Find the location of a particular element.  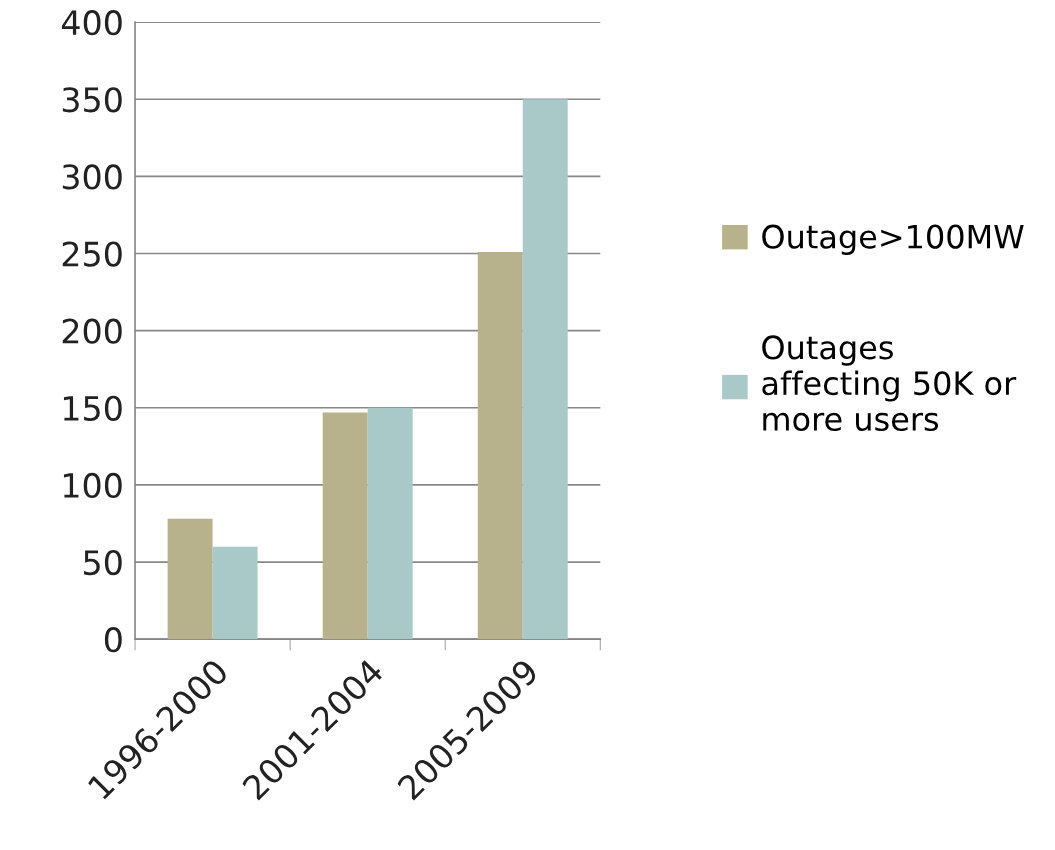

legend-label: Outages affecting 50K or more users is located at coordinates (889, 383).